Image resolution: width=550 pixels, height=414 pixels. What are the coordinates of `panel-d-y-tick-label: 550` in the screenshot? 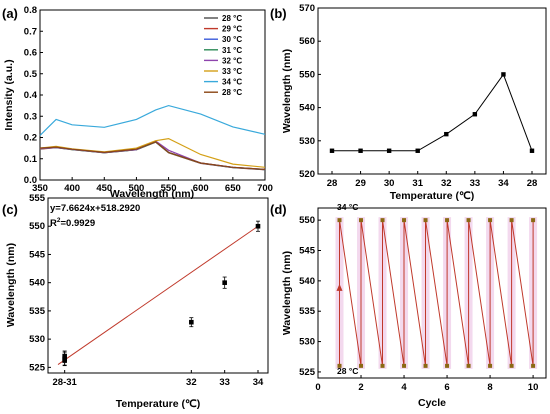 It's located at (307, 220).